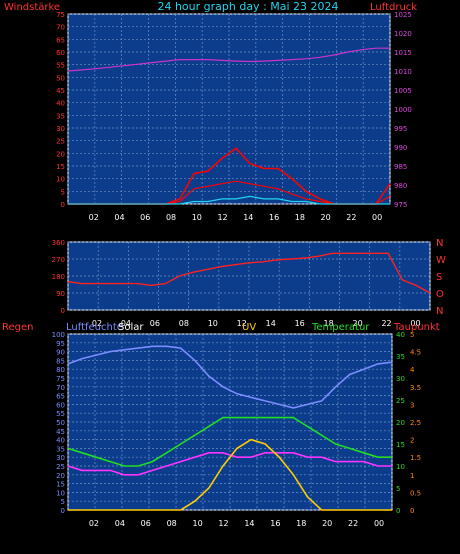  What do you see at coordinates (242, 323) in the screenshot?
I see `dir-panel-x-tick-label: 12` at bounding box center [242, 323].